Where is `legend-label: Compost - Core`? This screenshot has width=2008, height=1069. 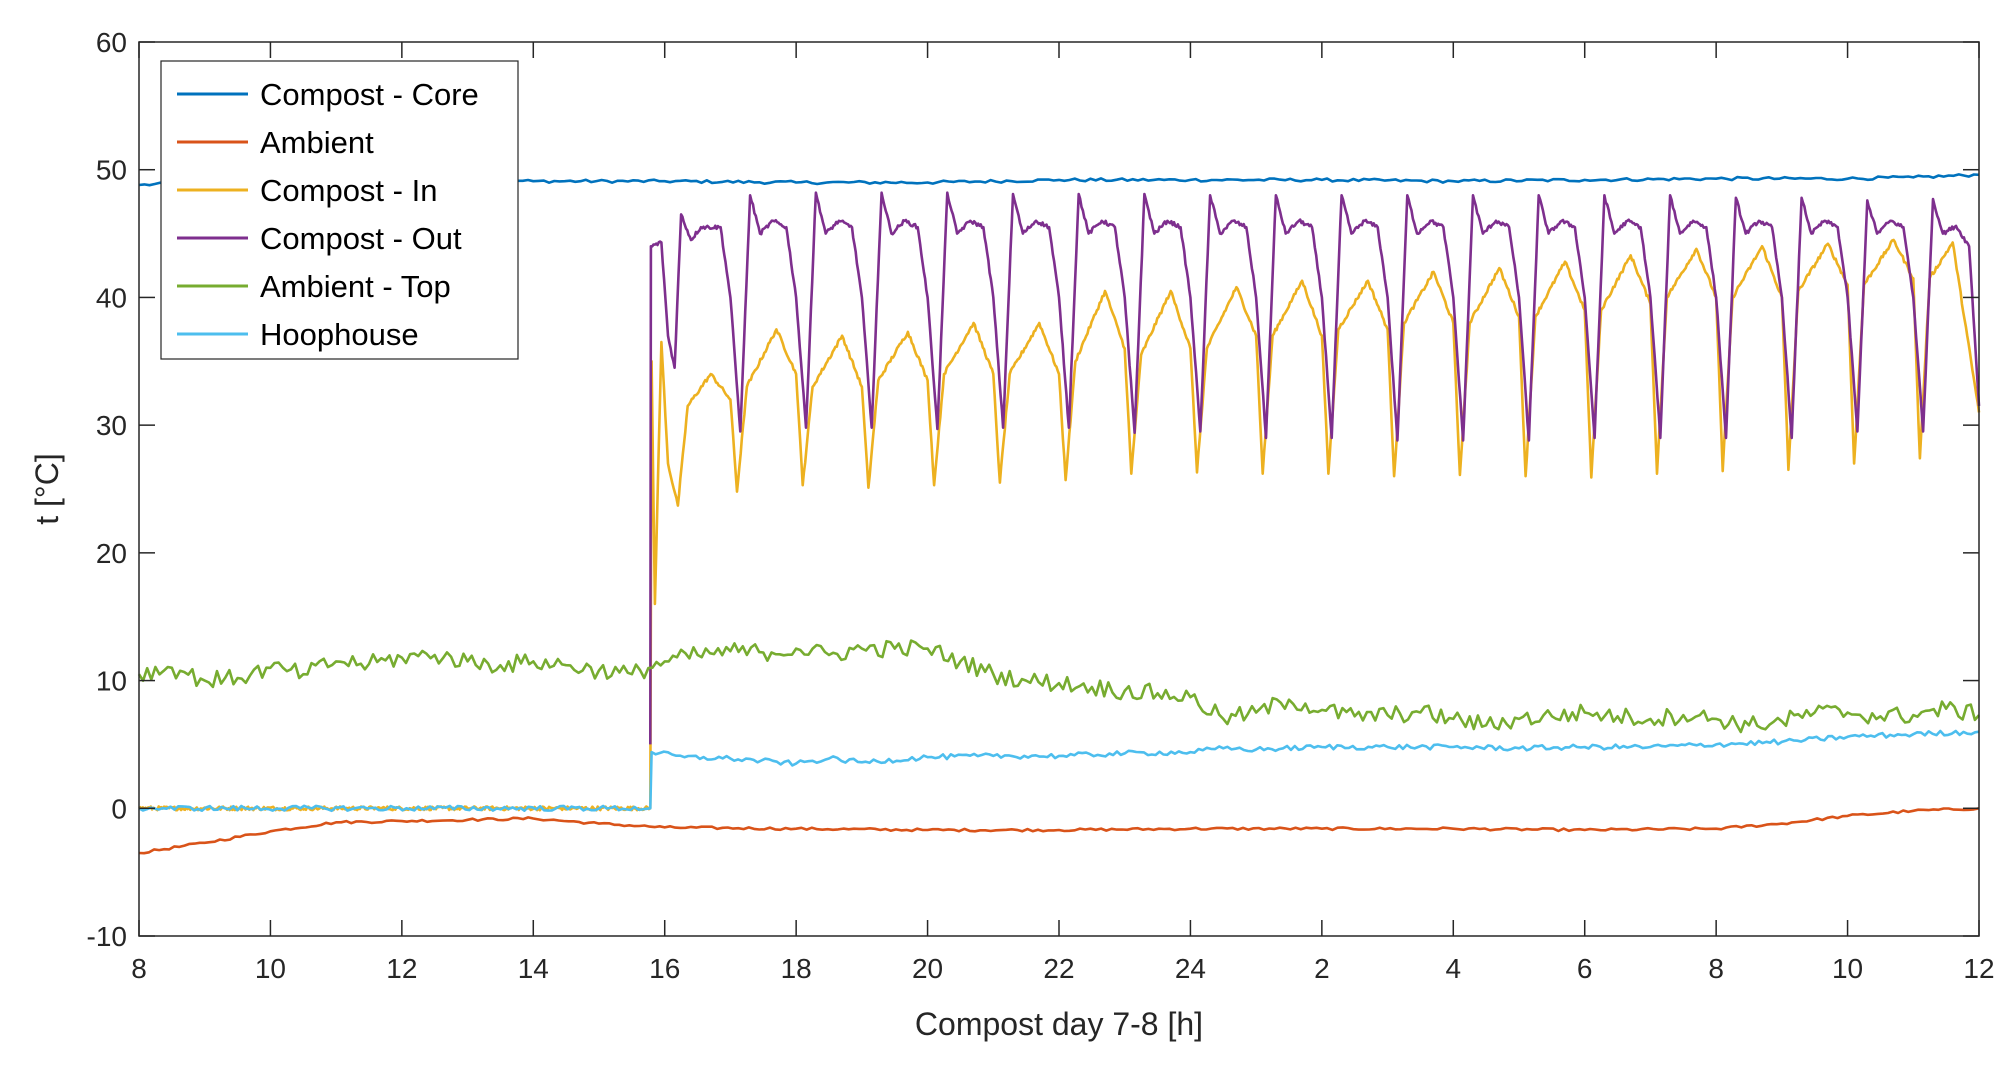
legend-label: Compost - Core is located at coordinates (369, 94).